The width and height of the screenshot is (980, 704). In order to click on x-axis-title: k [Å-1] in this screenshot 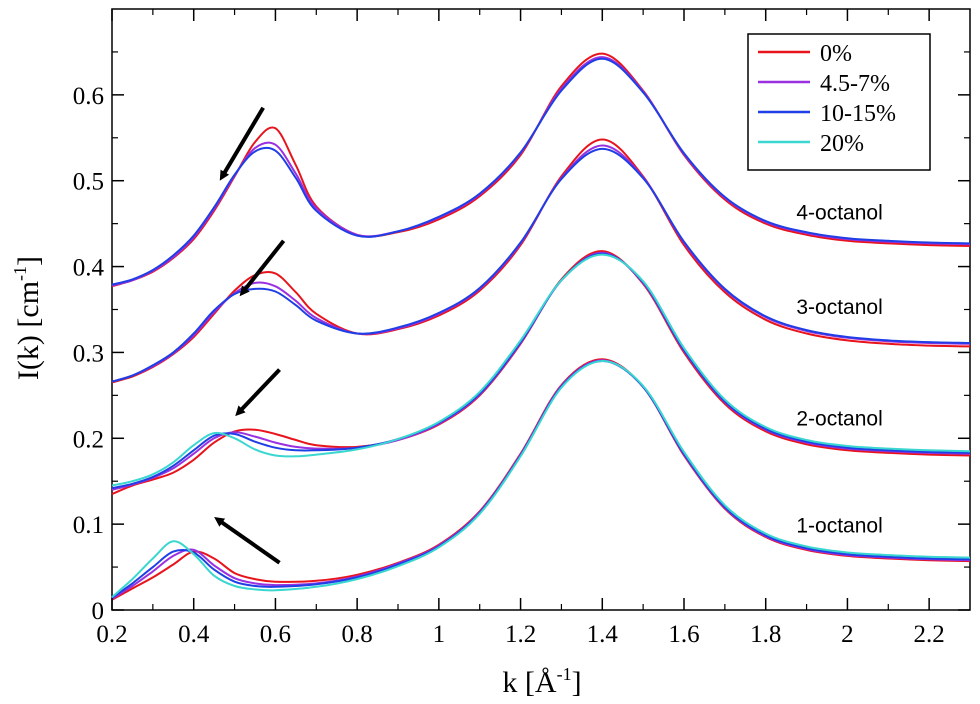, I will do `click(541, 681)`.